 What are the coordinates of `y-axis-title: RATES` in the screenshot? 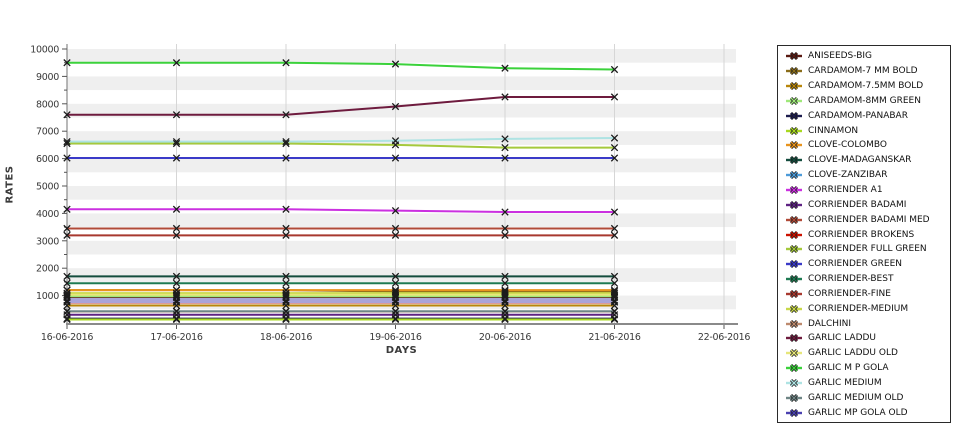 It's located at (10, 184).